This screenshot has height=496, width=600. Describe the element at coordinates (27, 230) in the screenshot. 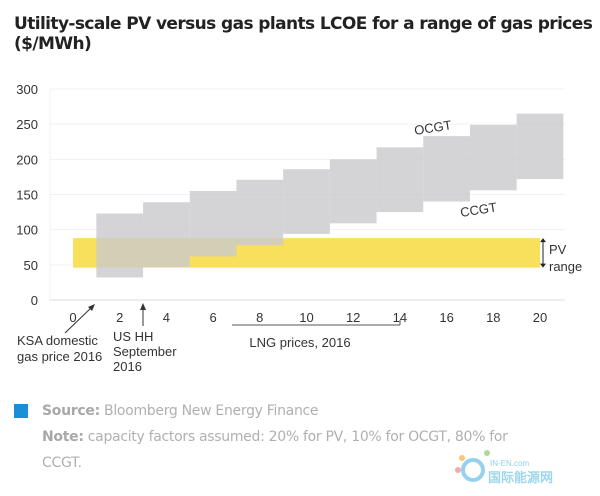

I see `y-tick-label: 100` at that location.